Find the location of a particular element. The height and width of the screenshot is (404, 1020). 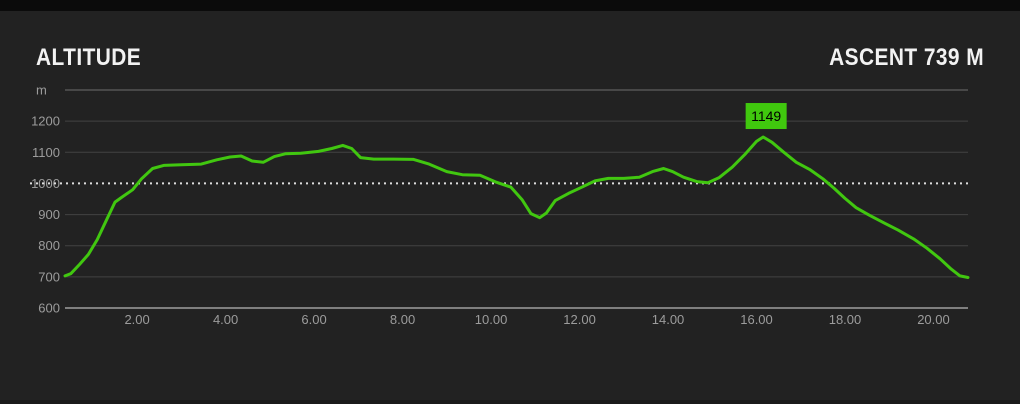

y-axis-tick-label: 1200 is located at coordinates (45, 121).